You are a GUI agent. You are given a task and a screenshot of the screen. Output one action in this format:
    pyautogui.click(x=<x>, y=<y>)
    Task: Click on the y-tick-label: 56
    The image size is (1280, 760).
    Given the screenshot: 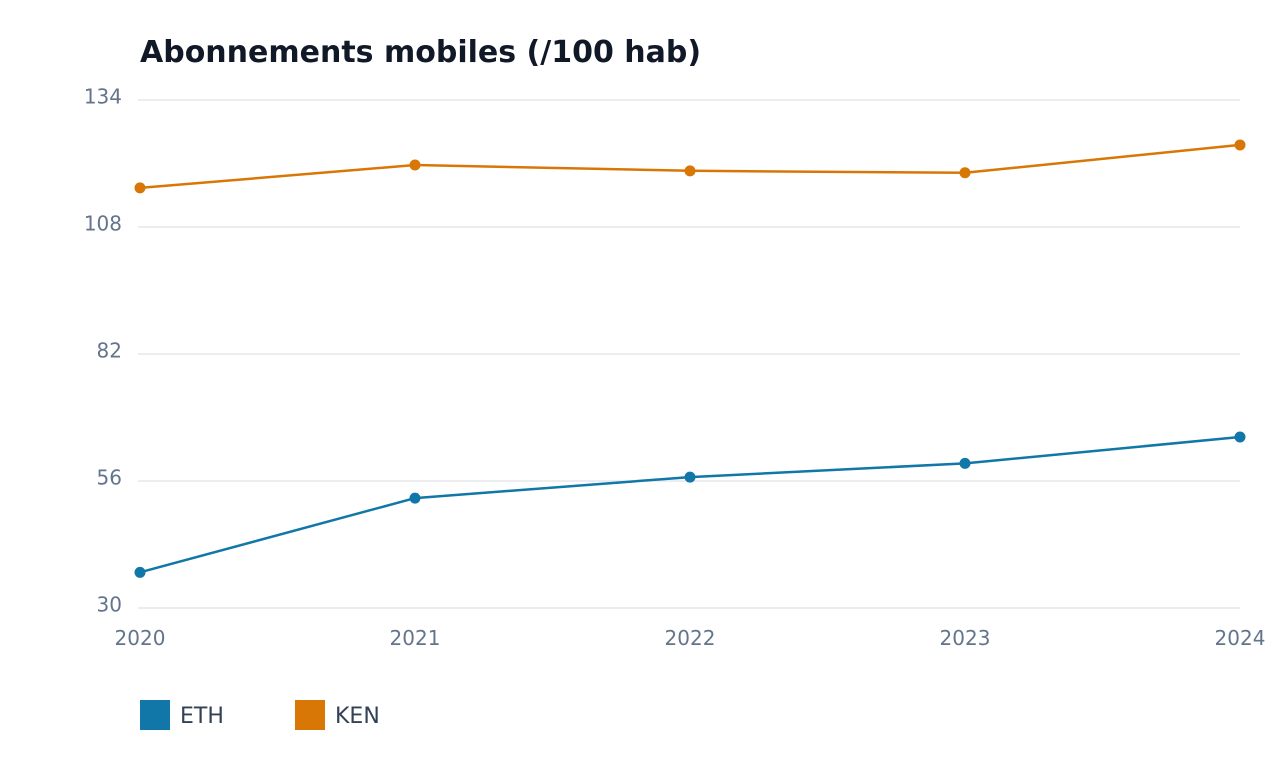 What is the action you would take?
    pyautogui.click(x=109, y=478)
    